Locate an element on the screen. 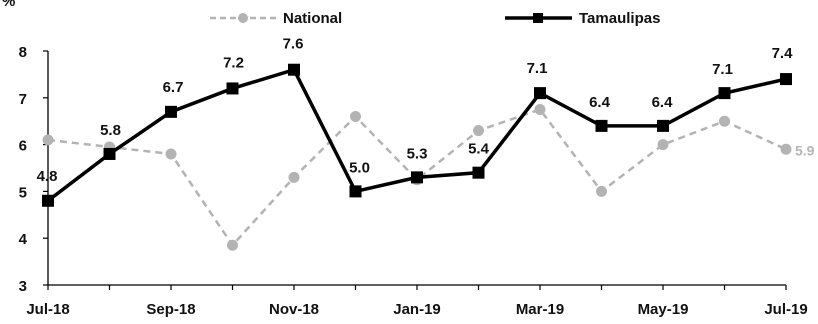  tamaulipas-data-label: 7.6 is located at coordinates (293, 44).